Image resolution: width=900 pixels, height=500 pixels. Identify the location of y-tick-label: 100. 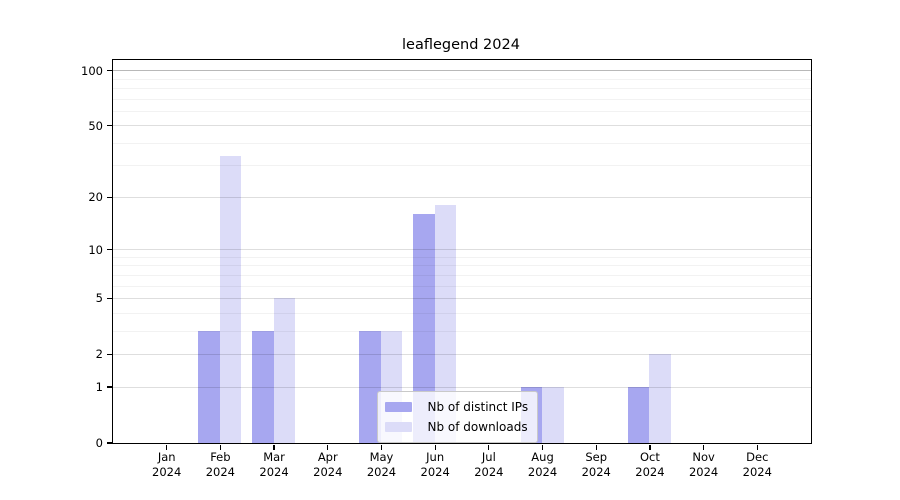
(92, 70).